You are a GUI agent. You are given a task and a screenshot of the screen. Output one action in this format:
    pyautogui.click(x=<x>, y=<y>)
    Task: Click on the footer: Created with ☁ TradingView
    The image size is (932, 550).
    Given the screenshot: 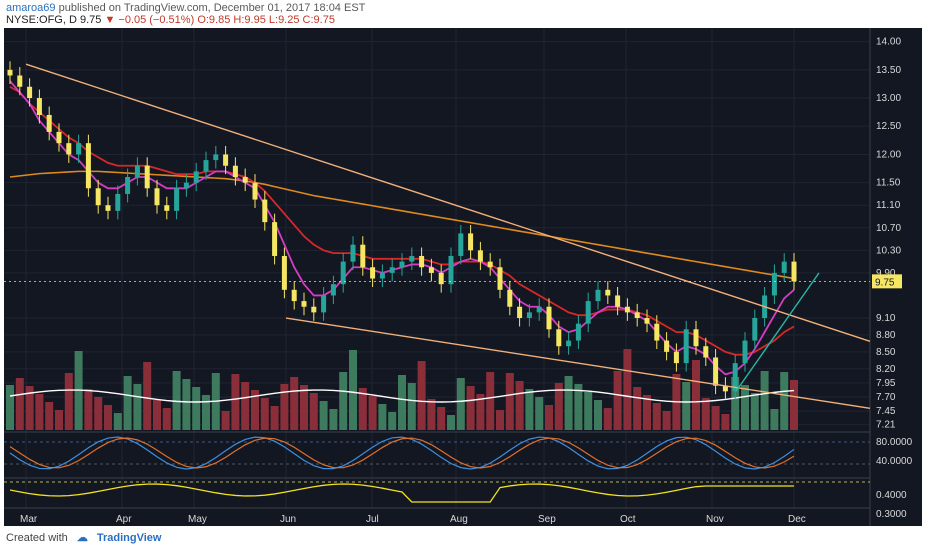 What is the action you would take?
    pyautogui.click(x=83, y=537)
    